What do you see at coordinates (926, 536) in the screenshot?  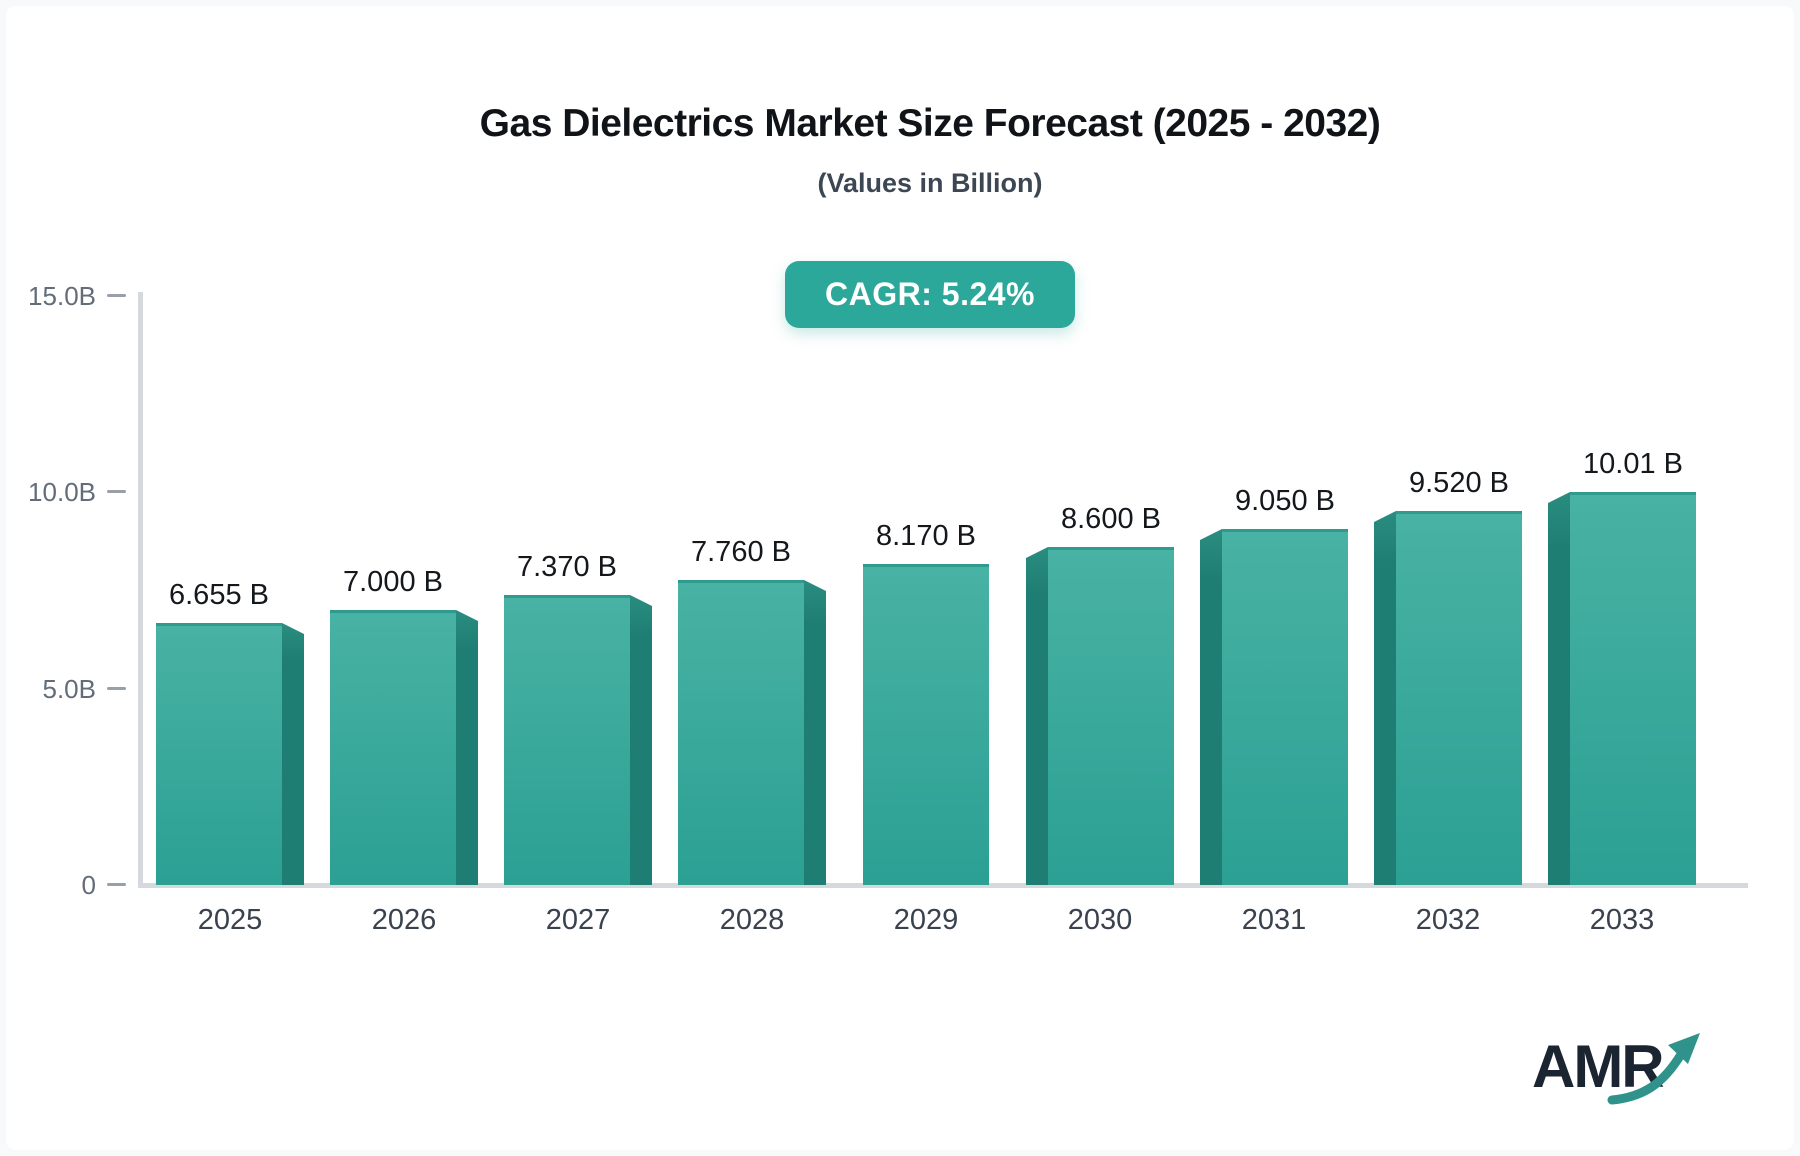 I see `bar-value-label: 8.170 B` at bounding box center [926, 536].